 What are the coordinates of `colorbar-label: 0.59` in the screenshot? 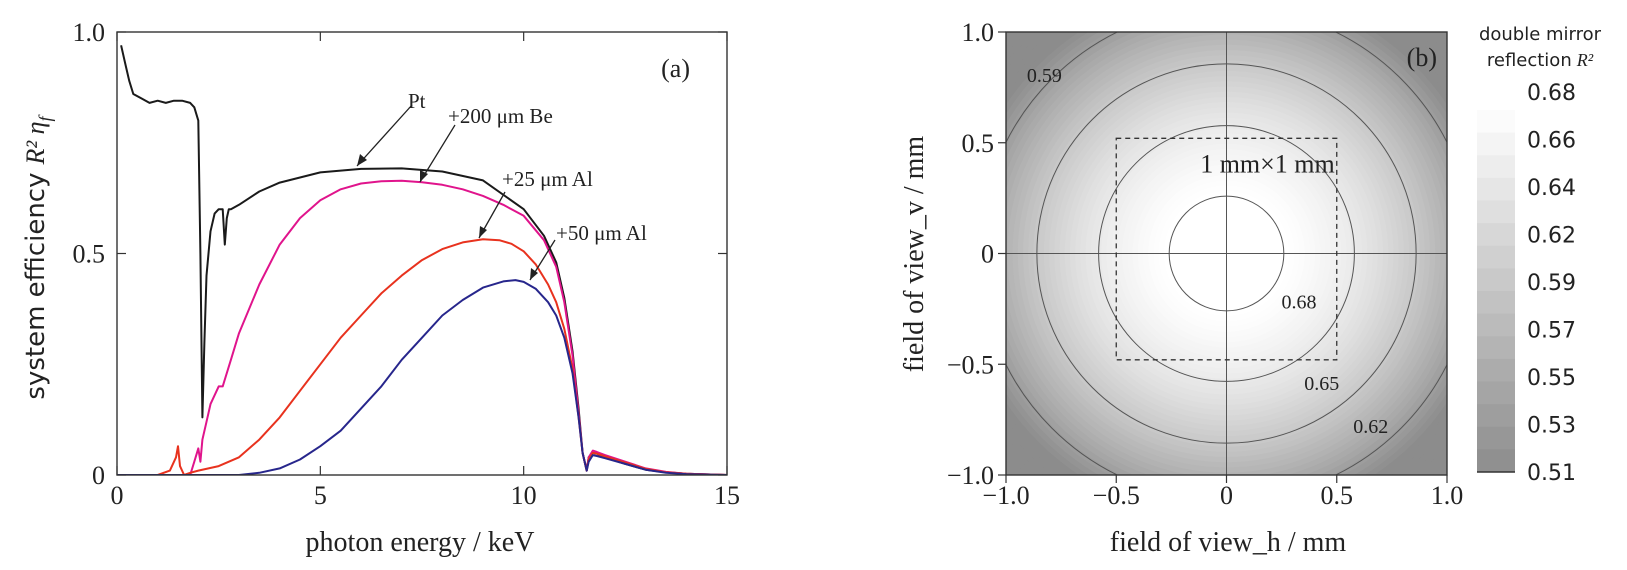 It's located at (1551, 283).